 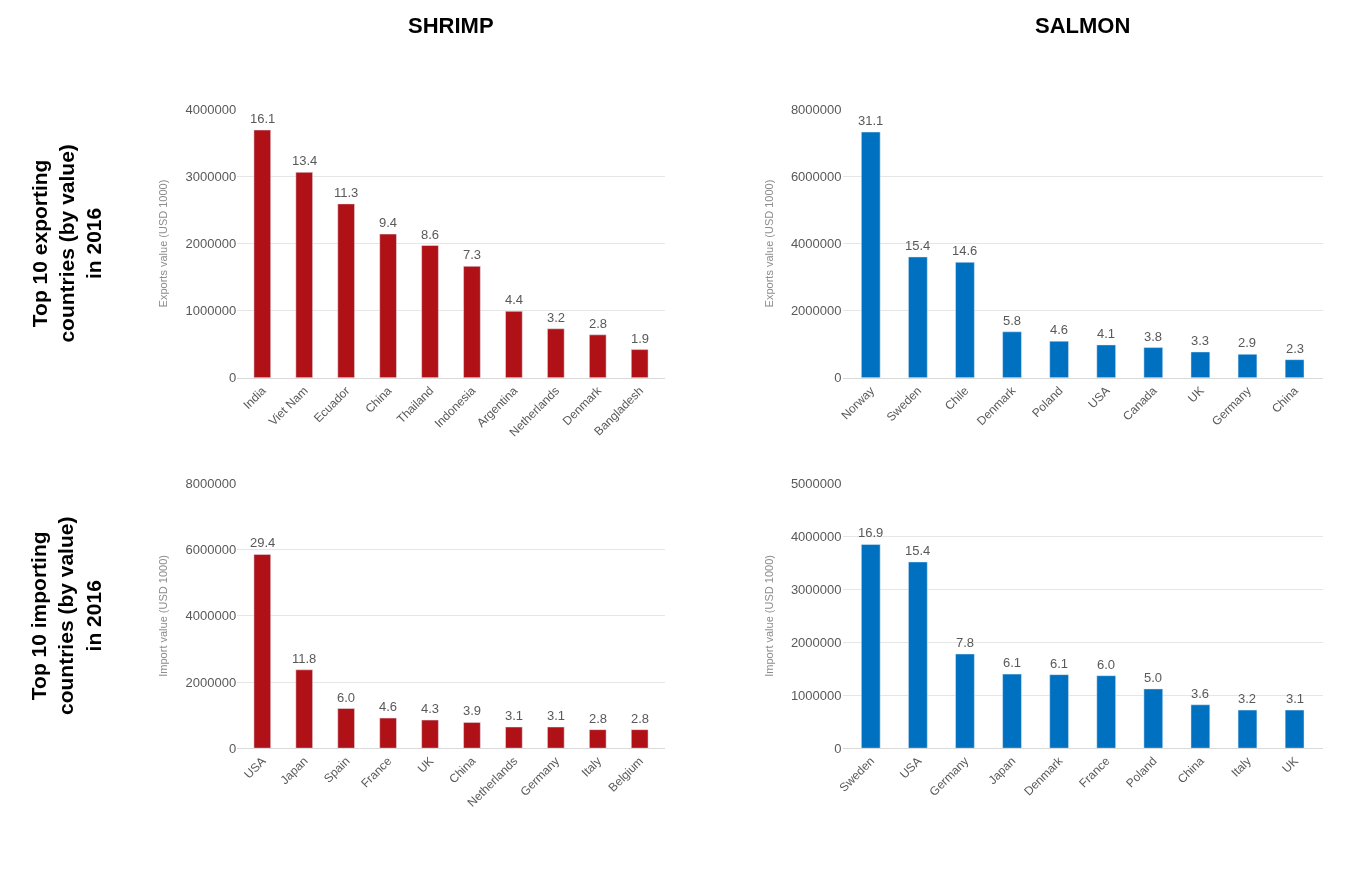 What do you see at coordinates (1247, 342) in the screenshot?
I see `annotation: 2.9` at bounding box center [1247, 342].